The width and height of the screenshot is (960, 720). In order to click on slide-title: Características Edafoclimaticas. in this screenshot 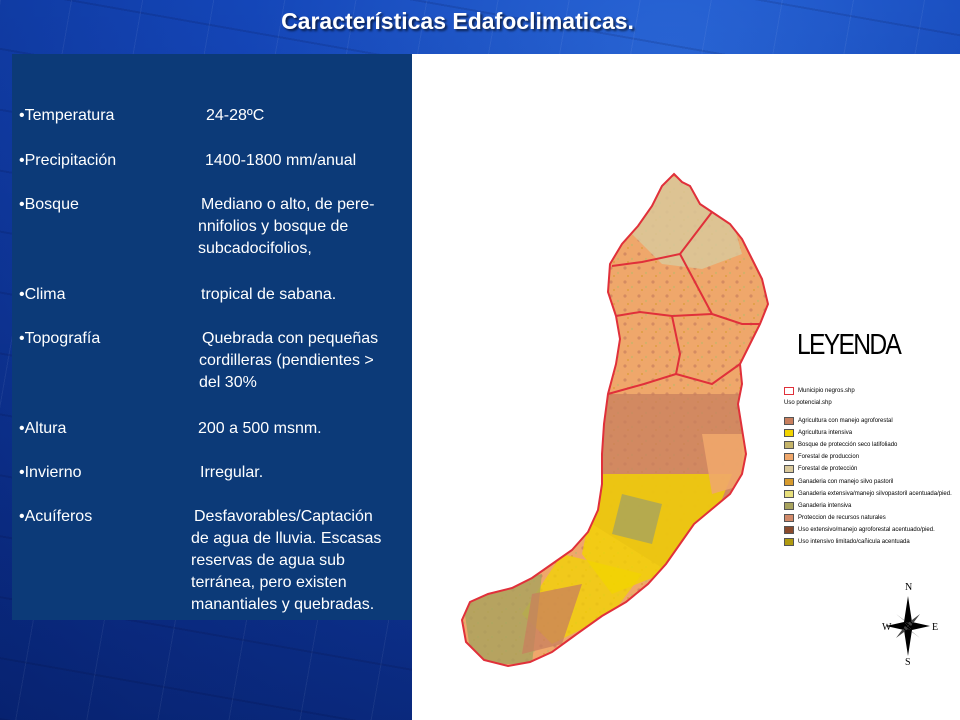, I will do `click(457, 21)`.